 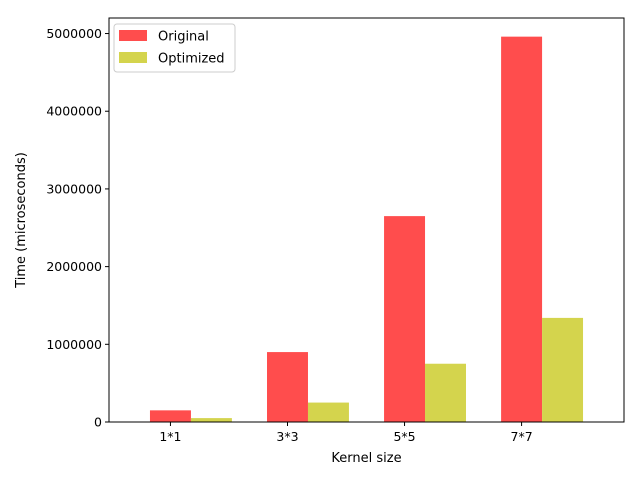 What do you see at coordinates (74, 266) in the screenshot?
I see `y-tick-label: 2000000` at bounding box center [74, 266].